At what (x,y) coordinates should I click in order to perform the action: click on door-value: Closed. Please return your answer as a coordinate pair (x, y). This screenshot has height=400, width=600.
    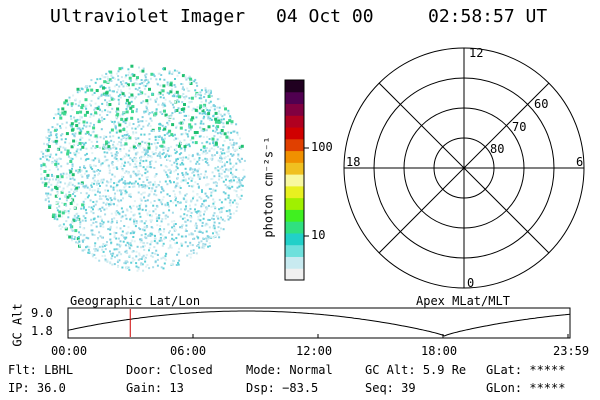
    Looking at the image, I should click on (191, 370).